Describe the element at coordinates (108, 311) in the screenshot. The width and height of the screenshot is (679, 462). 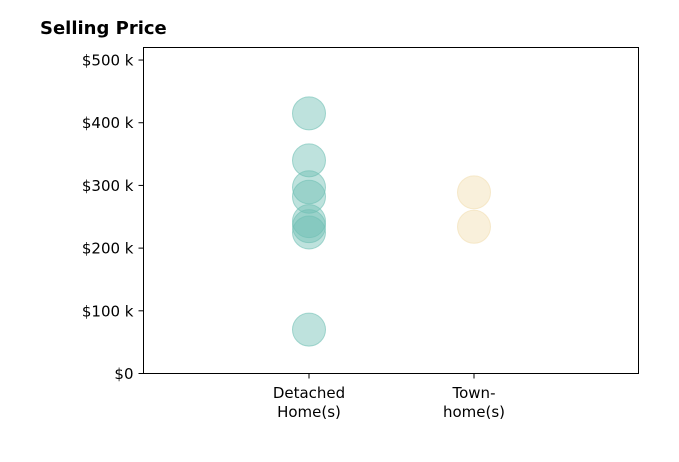
I see `y-tick-label: $100 k` at that location.